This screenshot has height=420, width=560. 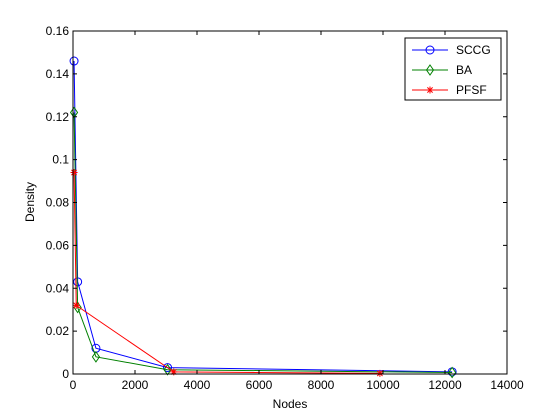 I want to click on legend-label-sccg: SCCG, so click(x=473, y=50).